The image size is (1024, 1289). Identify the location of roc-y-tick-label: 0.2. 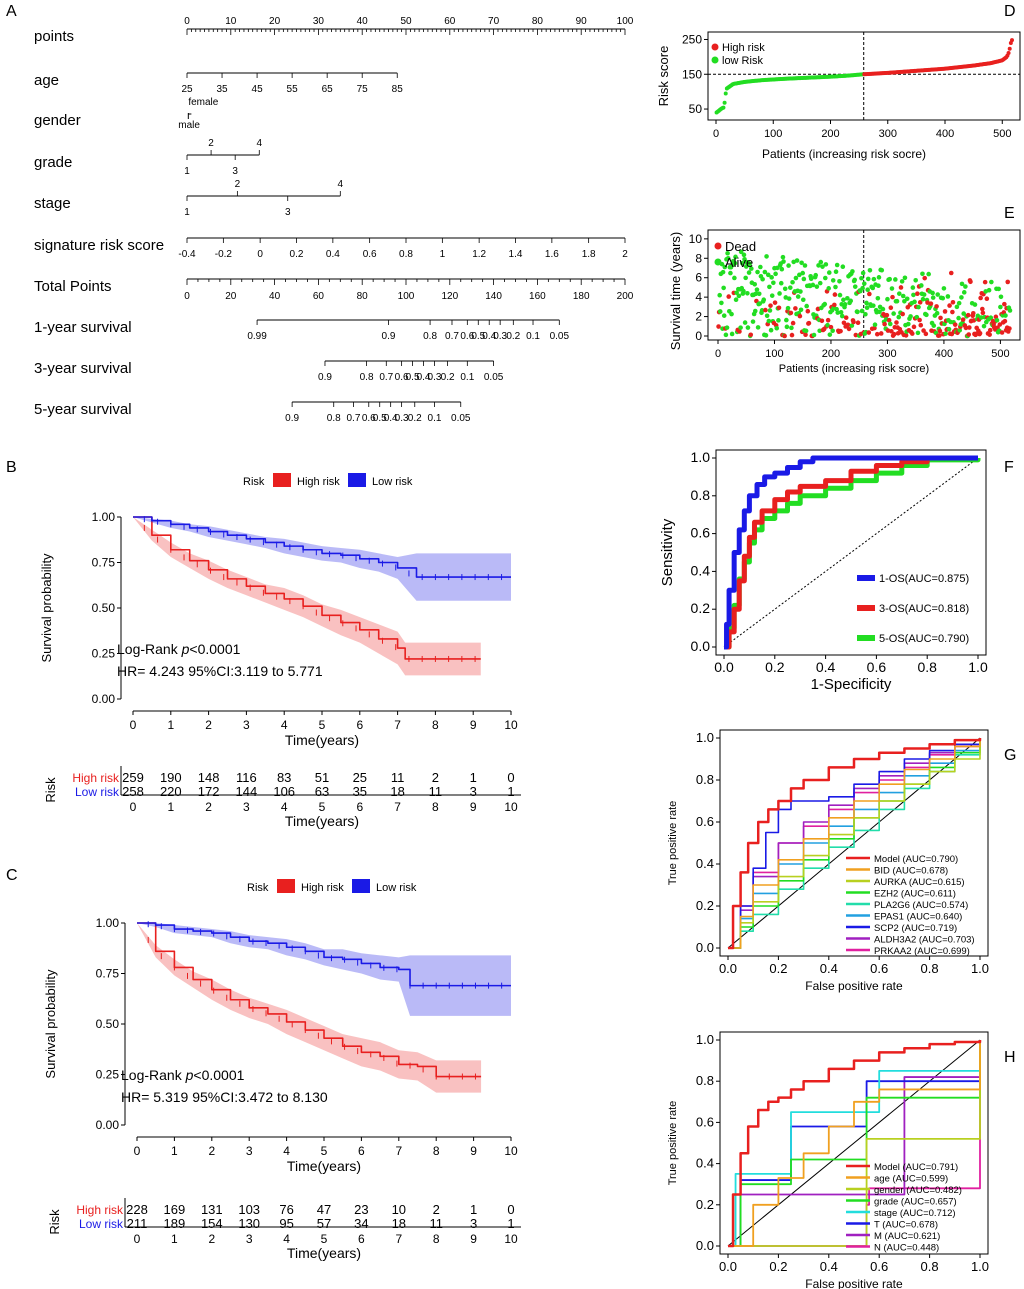
(705, 905).